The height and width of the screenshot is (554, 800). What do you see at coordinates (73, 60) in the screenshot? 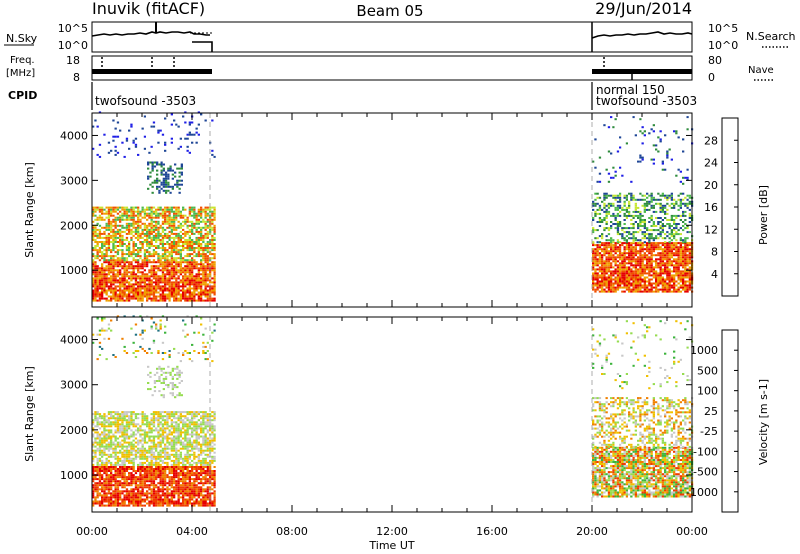
I see `freq-left-tick-top: 18` at bounding box center [73, 60].